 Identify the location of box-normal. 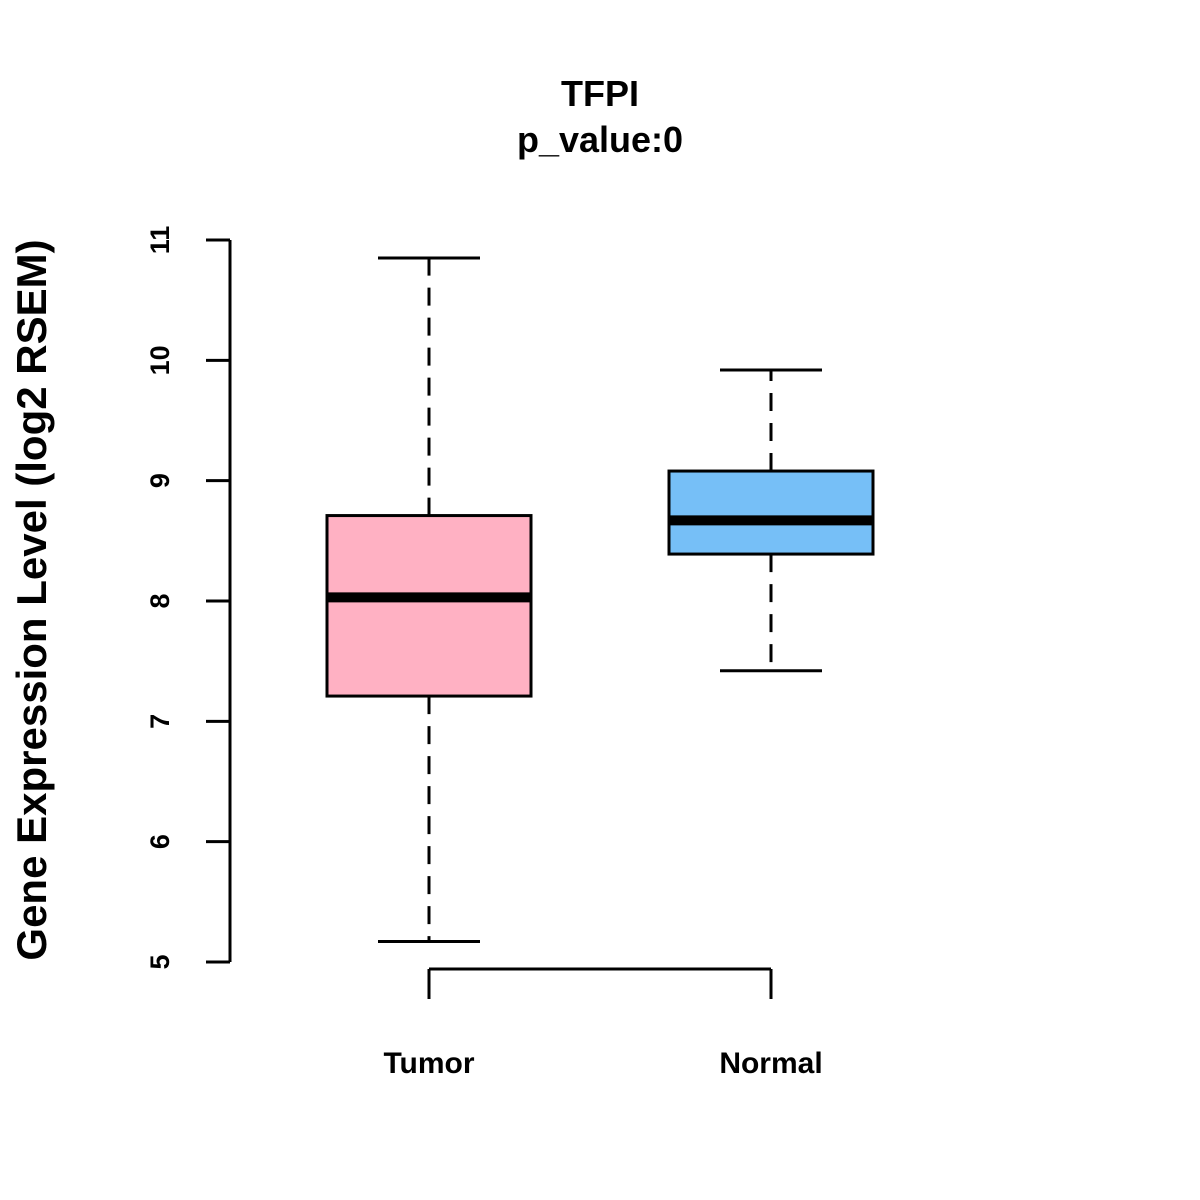
(771, 520).